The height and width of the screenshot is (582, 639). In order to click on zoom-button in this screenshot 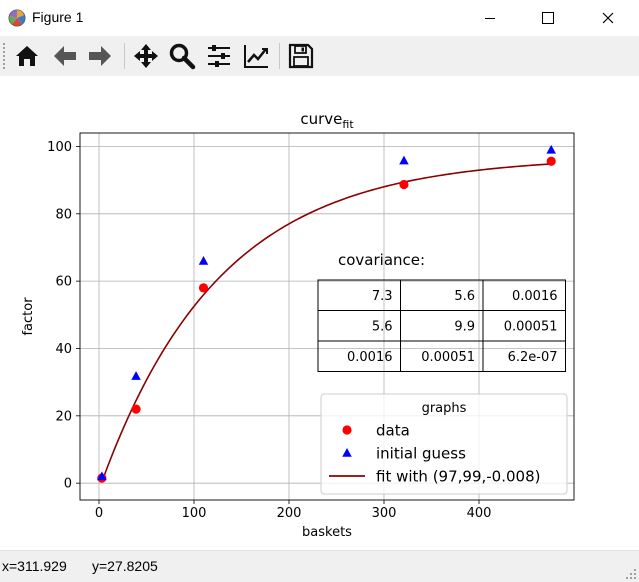, I will do `click(182, 56)`.